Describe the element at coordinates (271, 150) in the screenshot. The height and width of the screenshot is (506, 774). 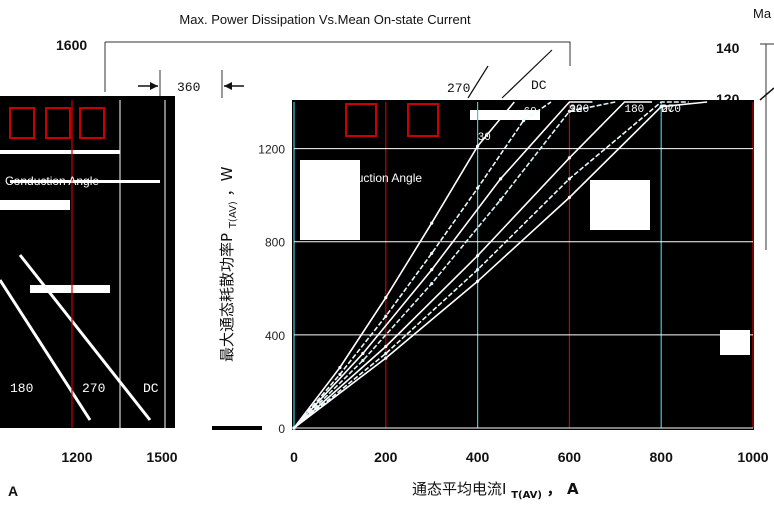
I see `y-tick-label-1200: 1200` at that location.